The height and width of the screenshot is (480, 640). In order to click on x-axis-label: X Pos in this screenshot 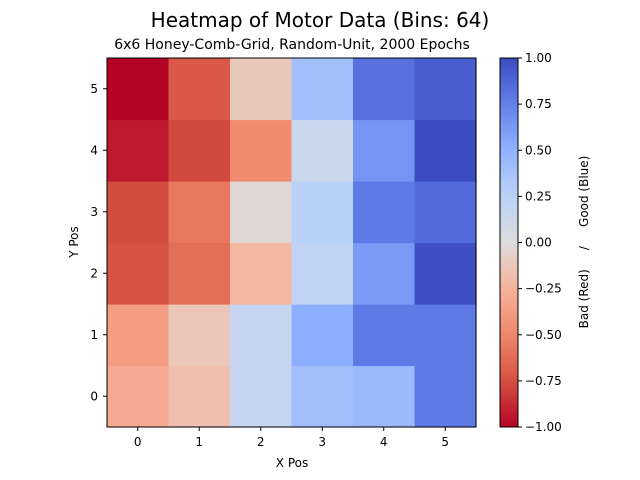, I will do `click(292, 463)`.